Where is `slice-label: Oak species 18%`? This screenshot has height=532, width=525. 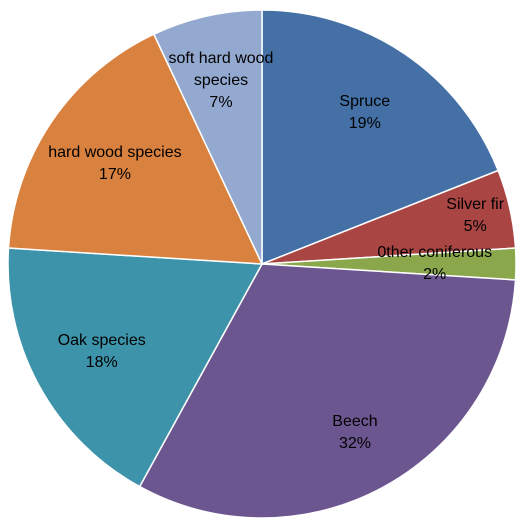 slice-label: Oak species 18% is located at coordinates (102, 352).